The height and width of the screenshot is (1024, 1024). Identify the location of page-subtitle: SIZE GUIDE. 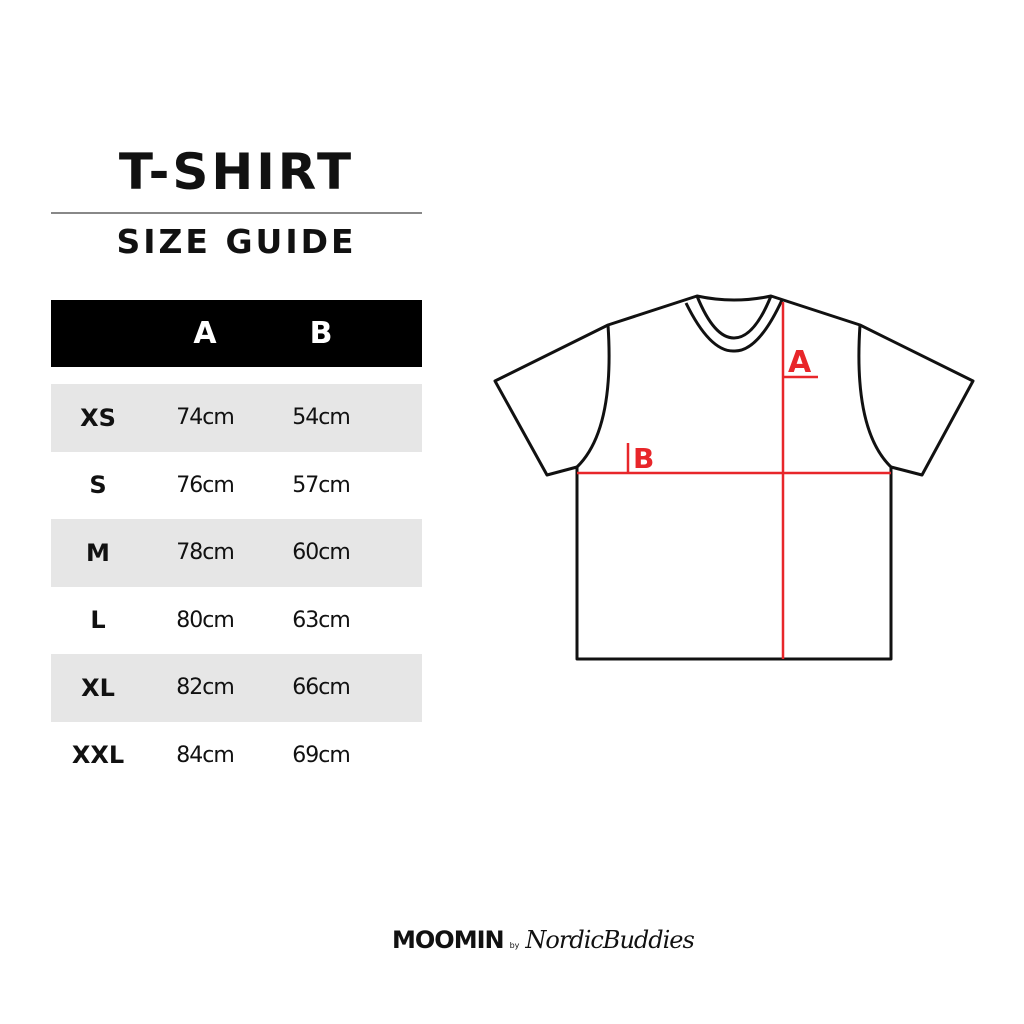
(236, 241).